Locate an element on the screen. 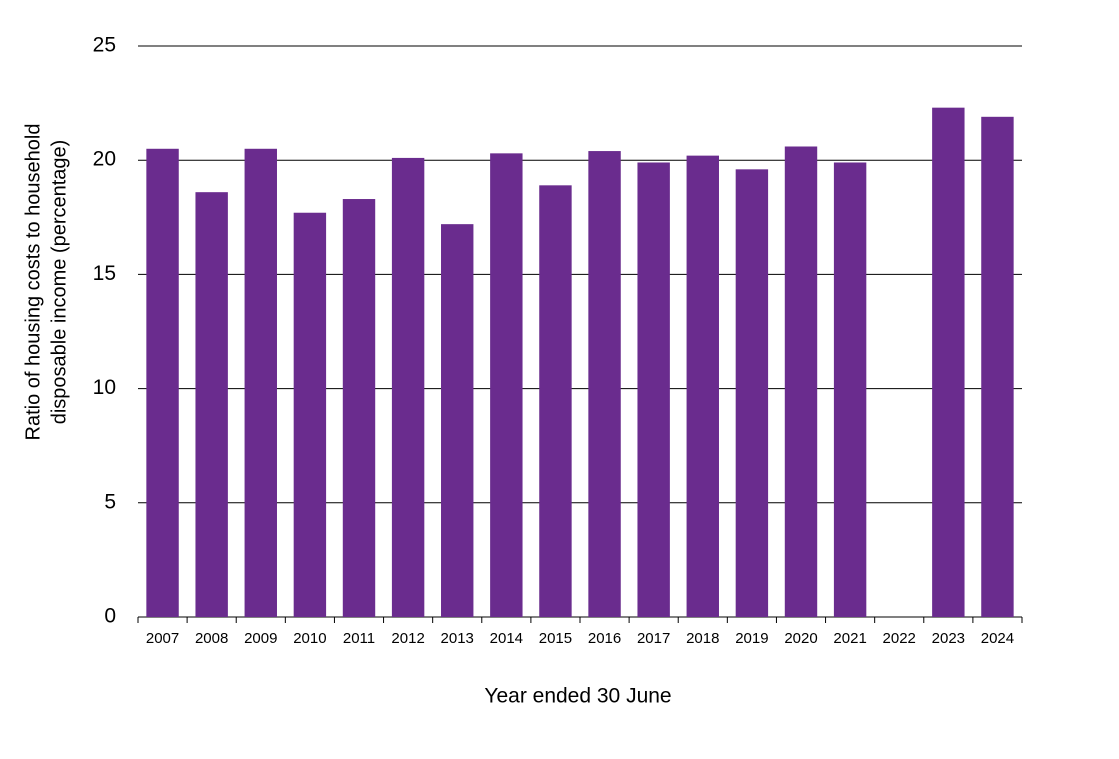 This screenshot has width=1119, height=759. x-tick-label: 2014 is located at coordinates (506, 638).